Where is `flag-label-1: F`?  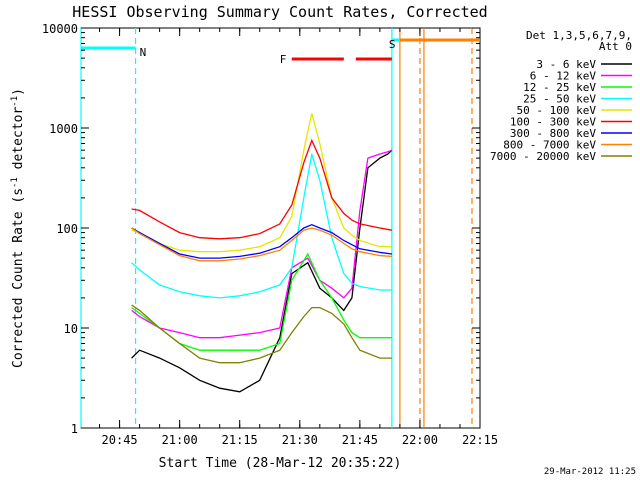
flag-label-1: F is located at coordinates (283, 59).